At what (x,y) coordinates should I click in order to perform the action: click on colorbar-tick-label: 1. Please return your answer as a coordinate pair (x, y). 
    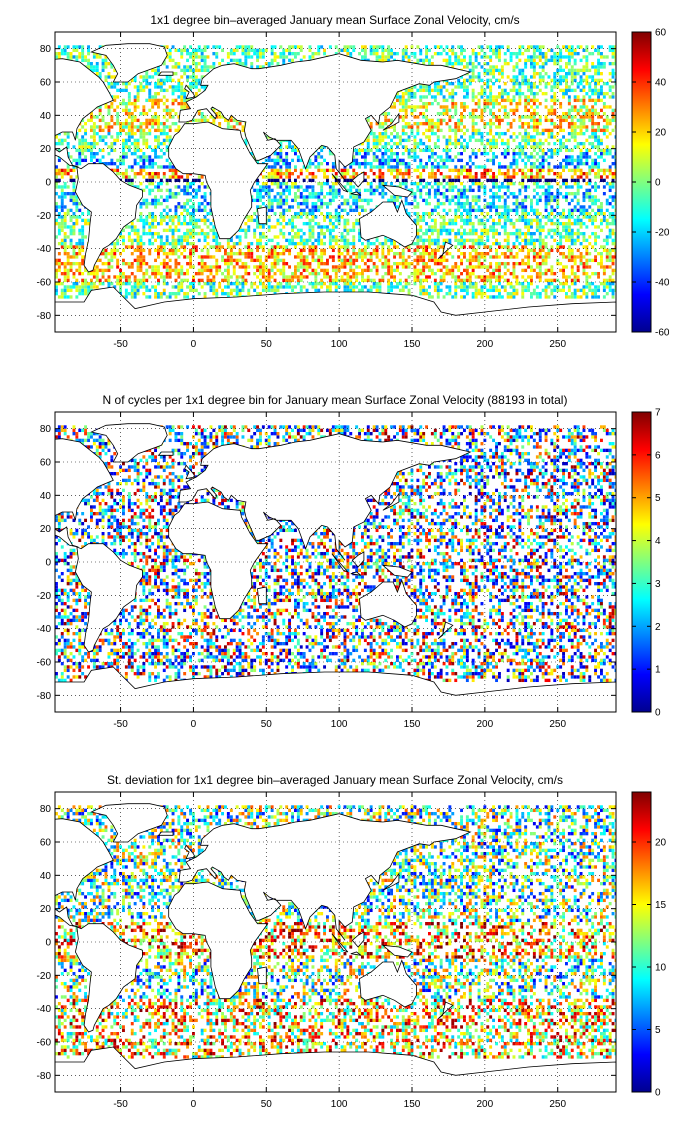
    Looking at the image, I should click on (658, 670).